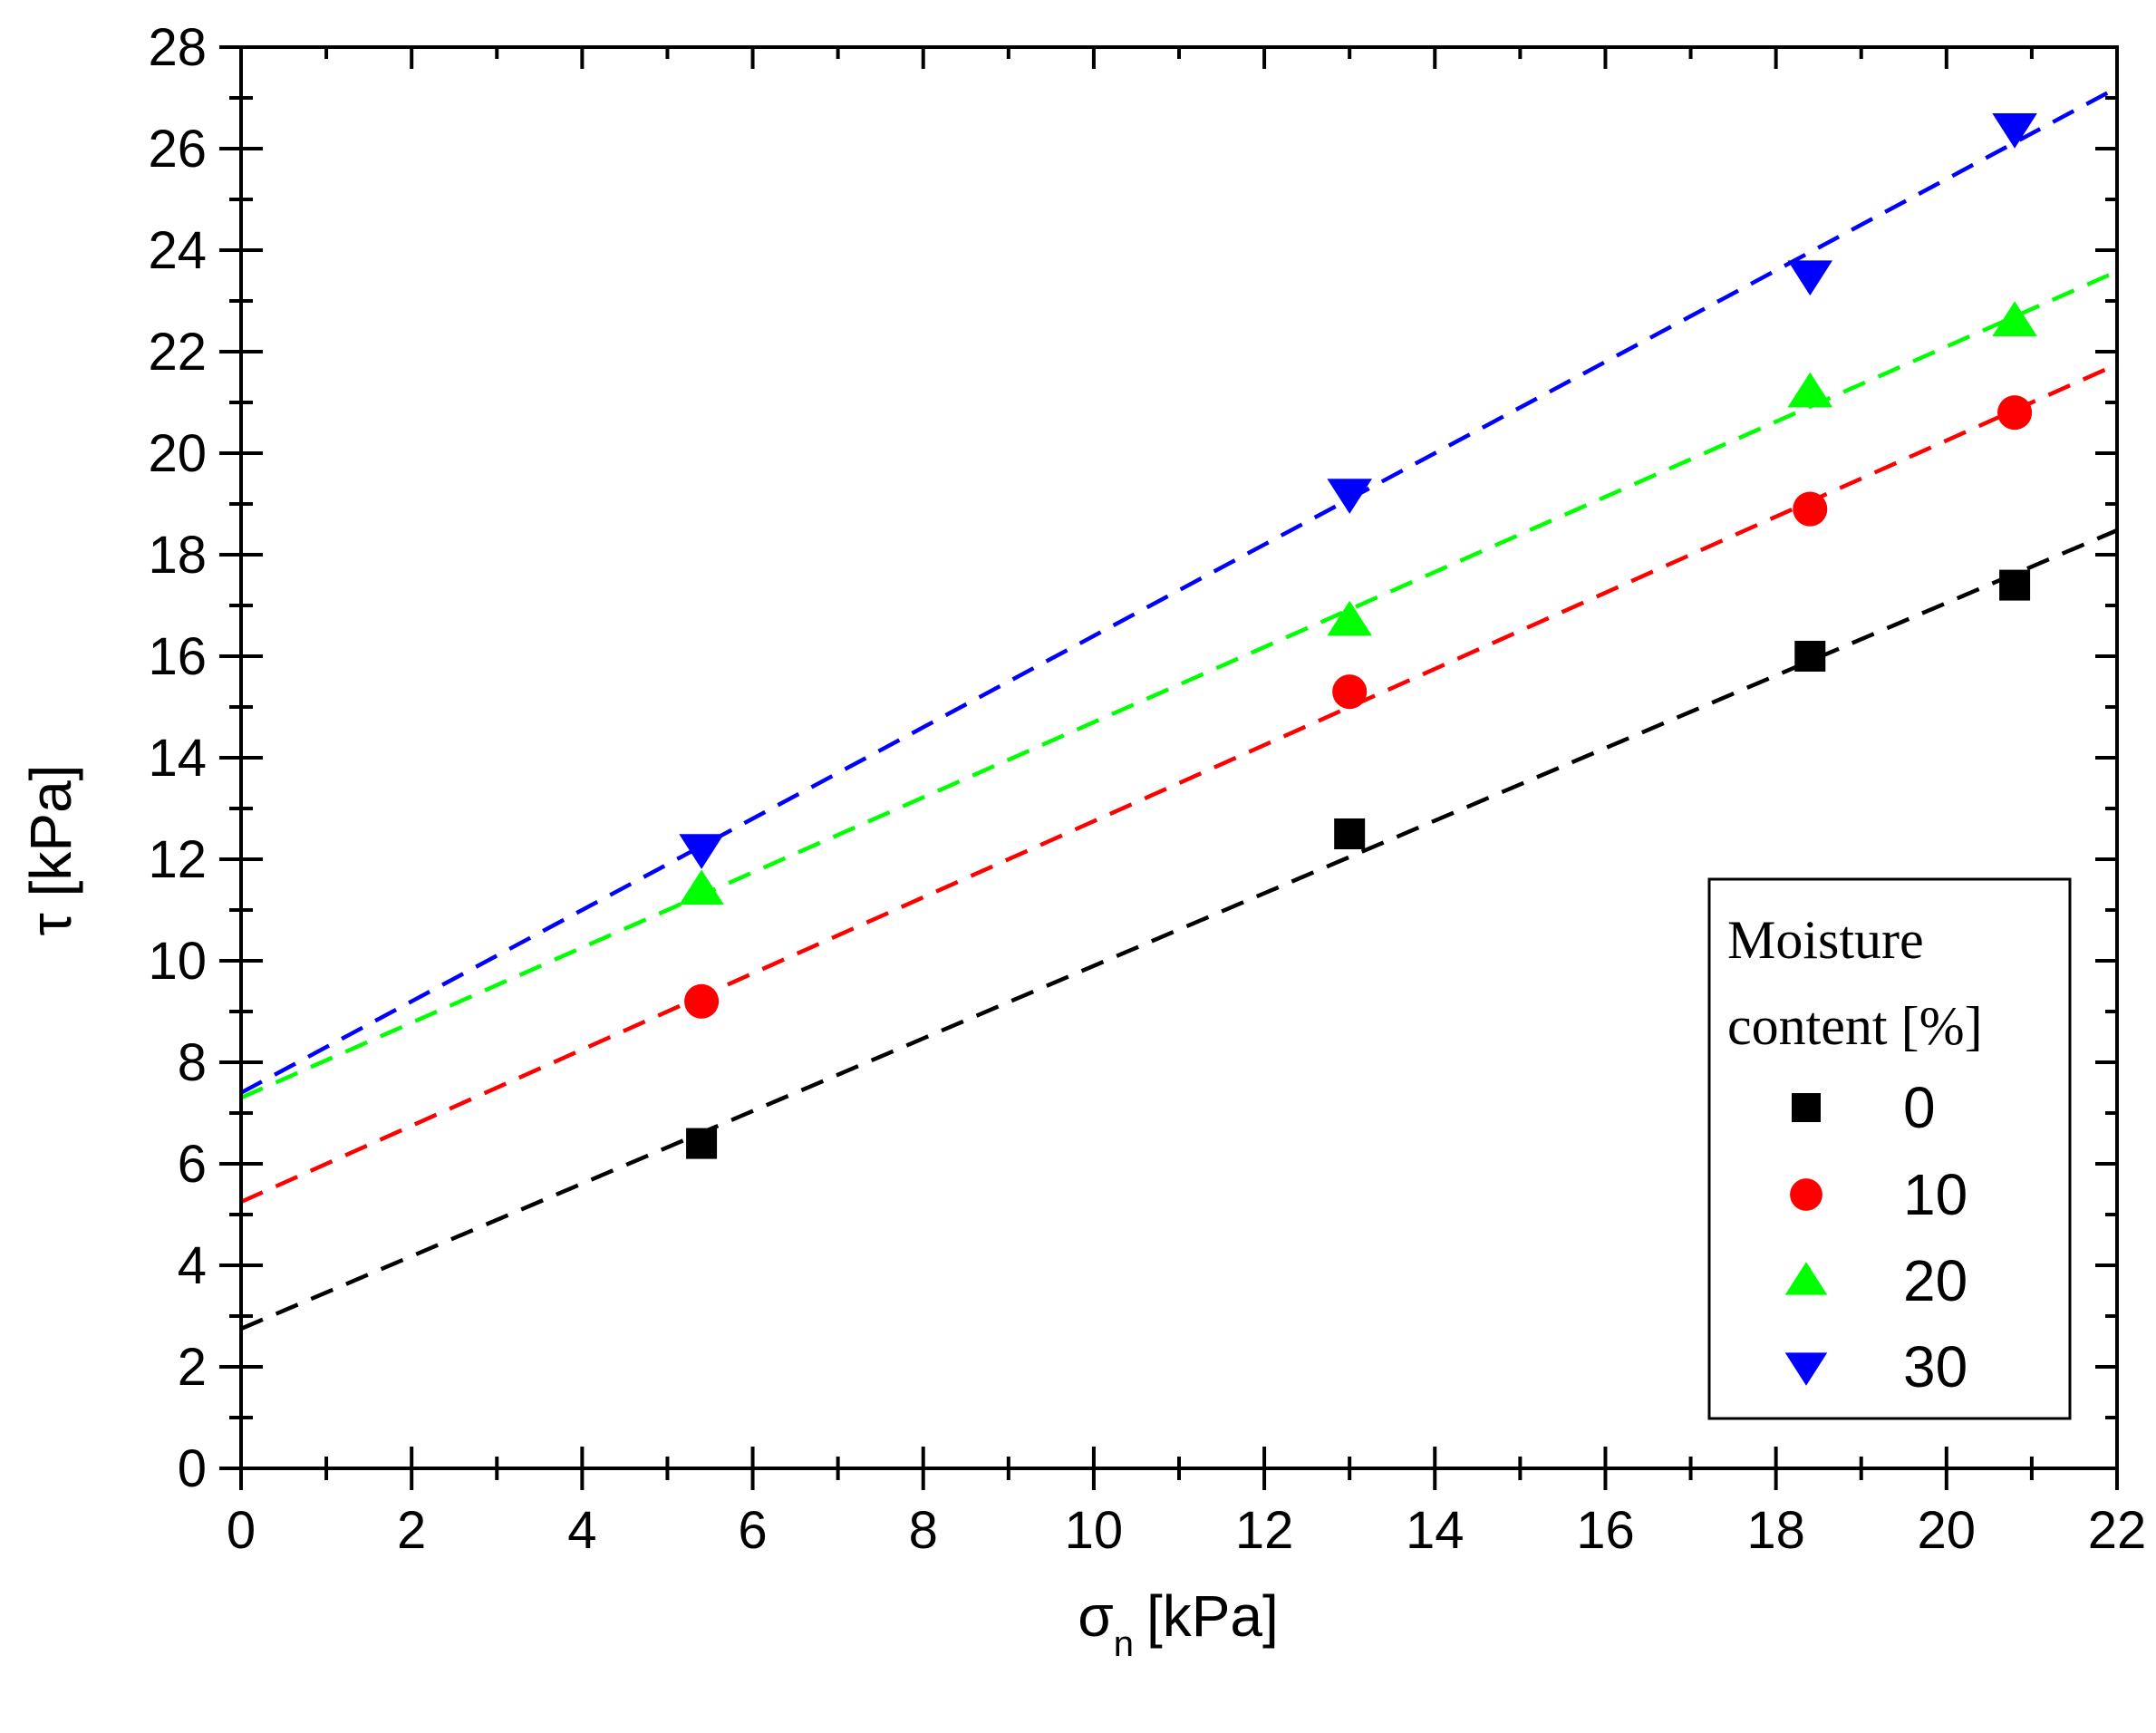  I want to click on y-tick-label: 26, so click(177, 149).